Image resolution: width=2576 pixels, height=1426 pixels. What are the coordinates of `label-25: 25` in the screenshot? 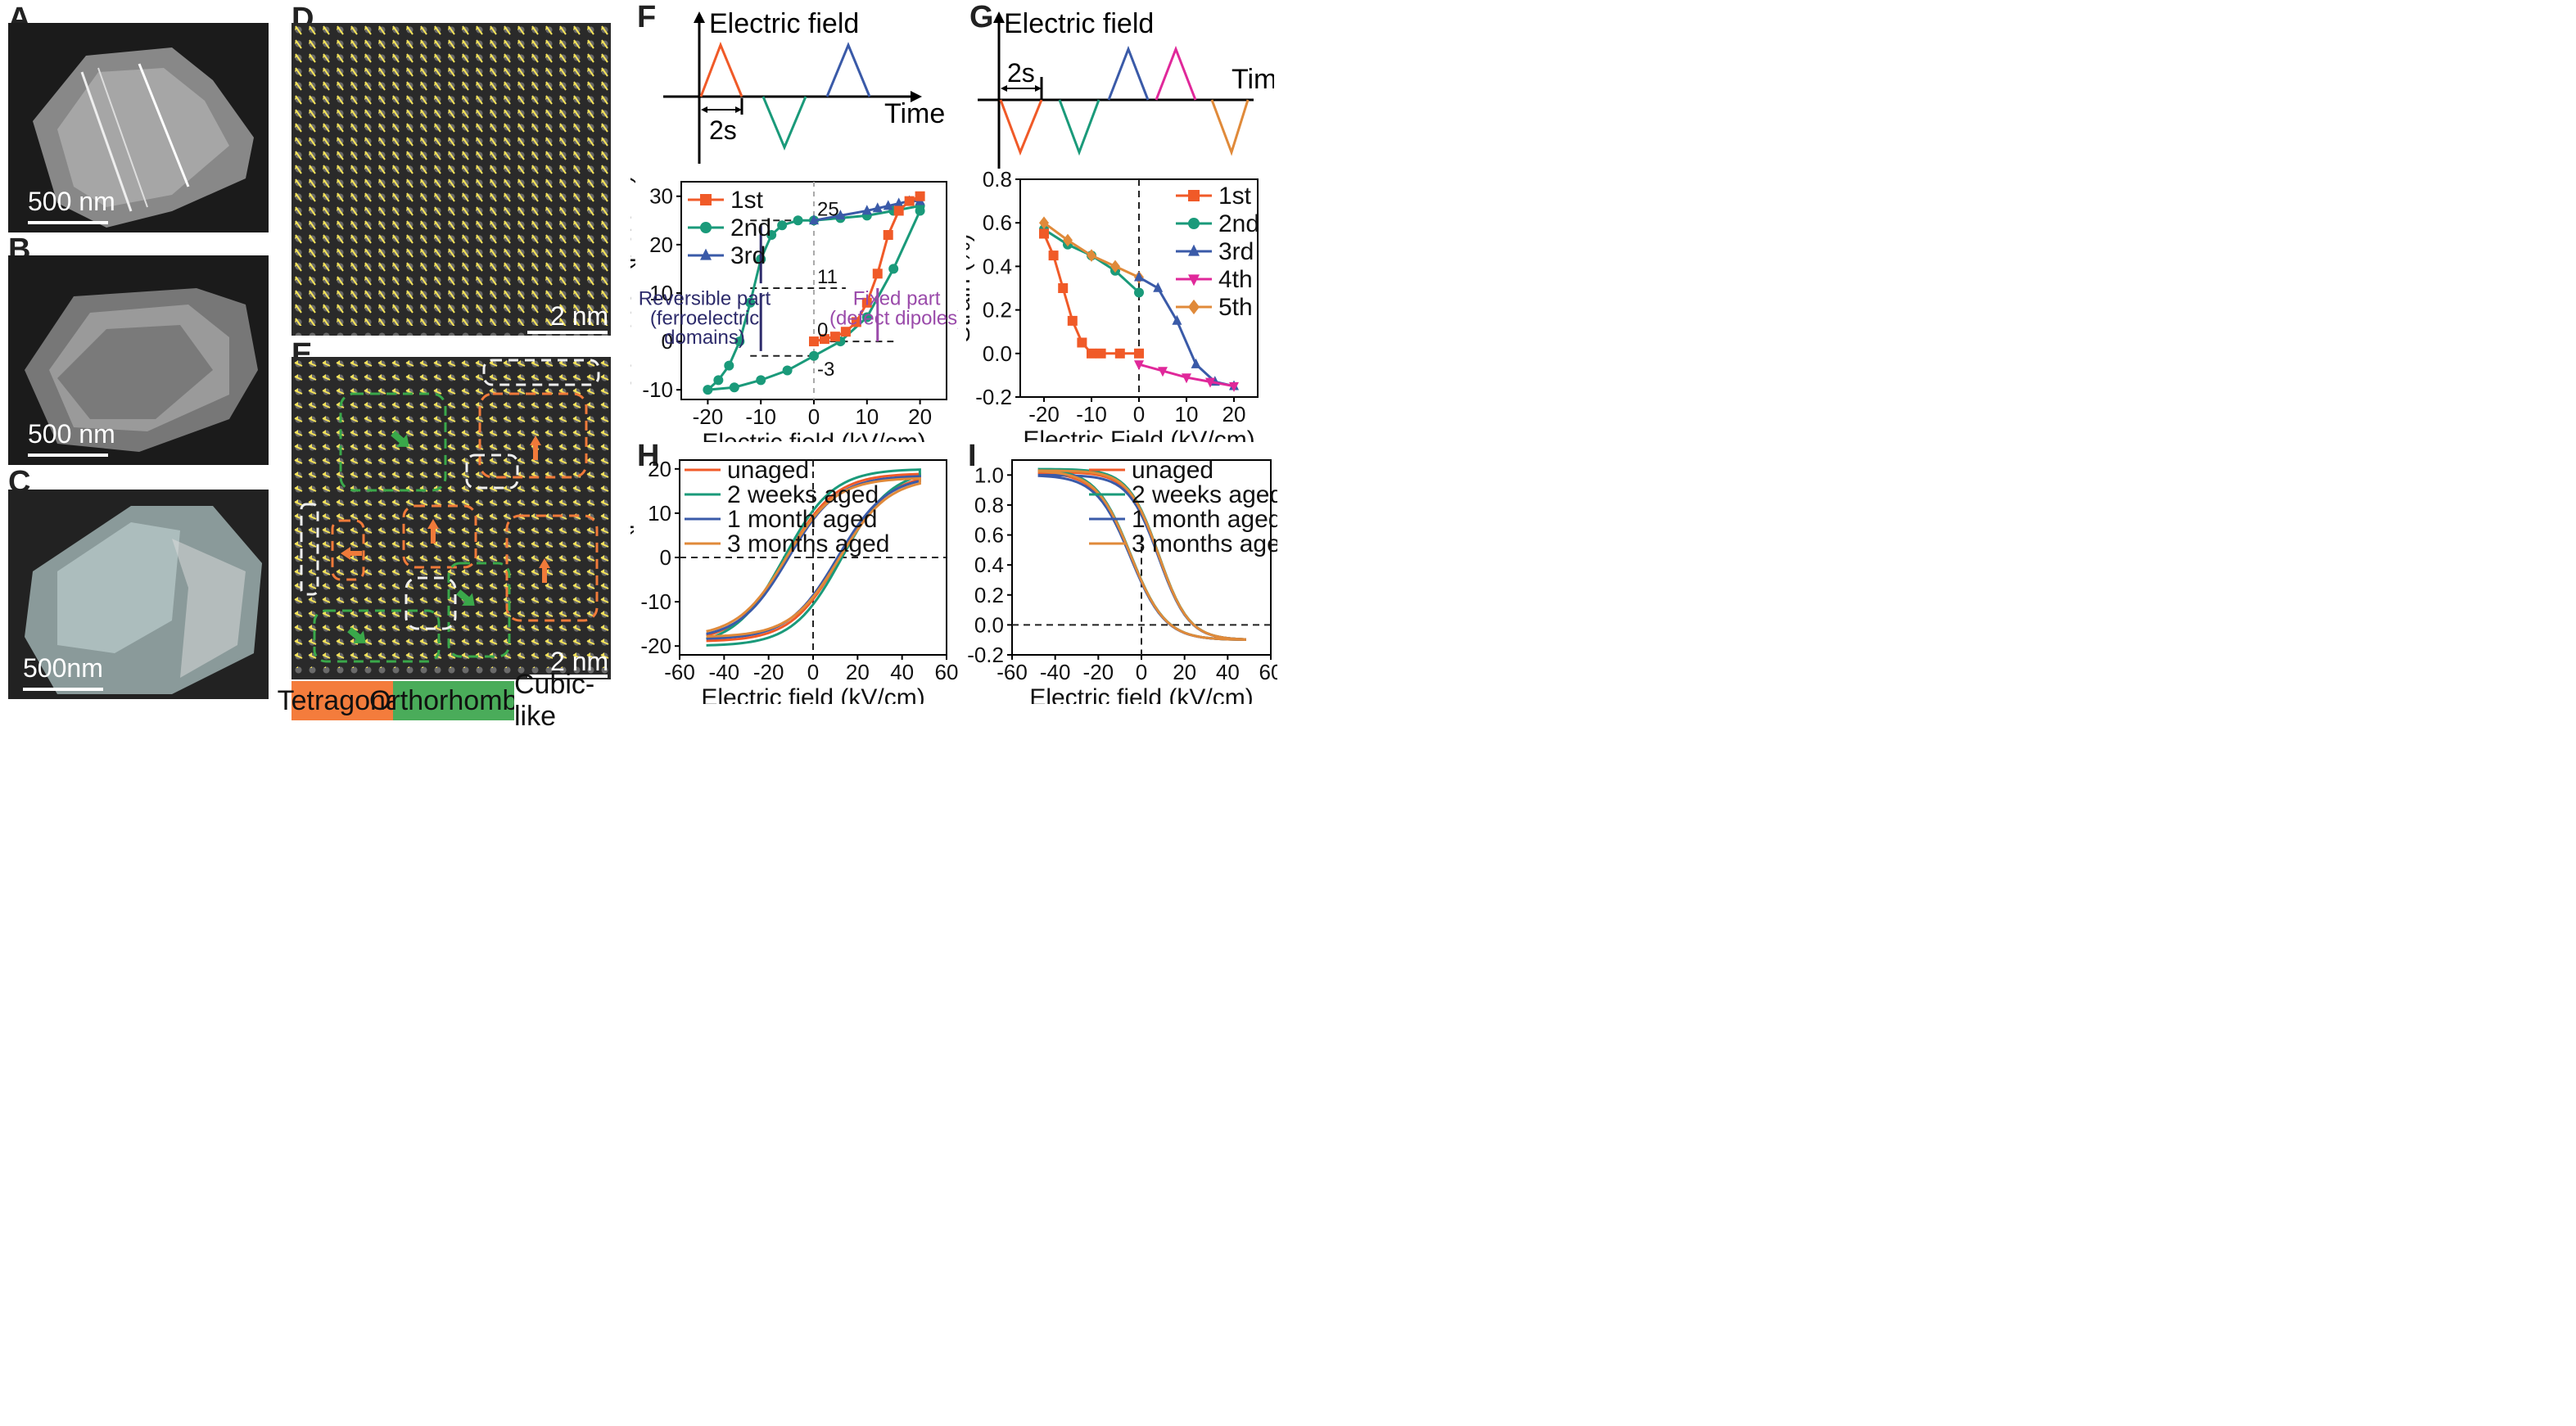 It's located at (828, 209).